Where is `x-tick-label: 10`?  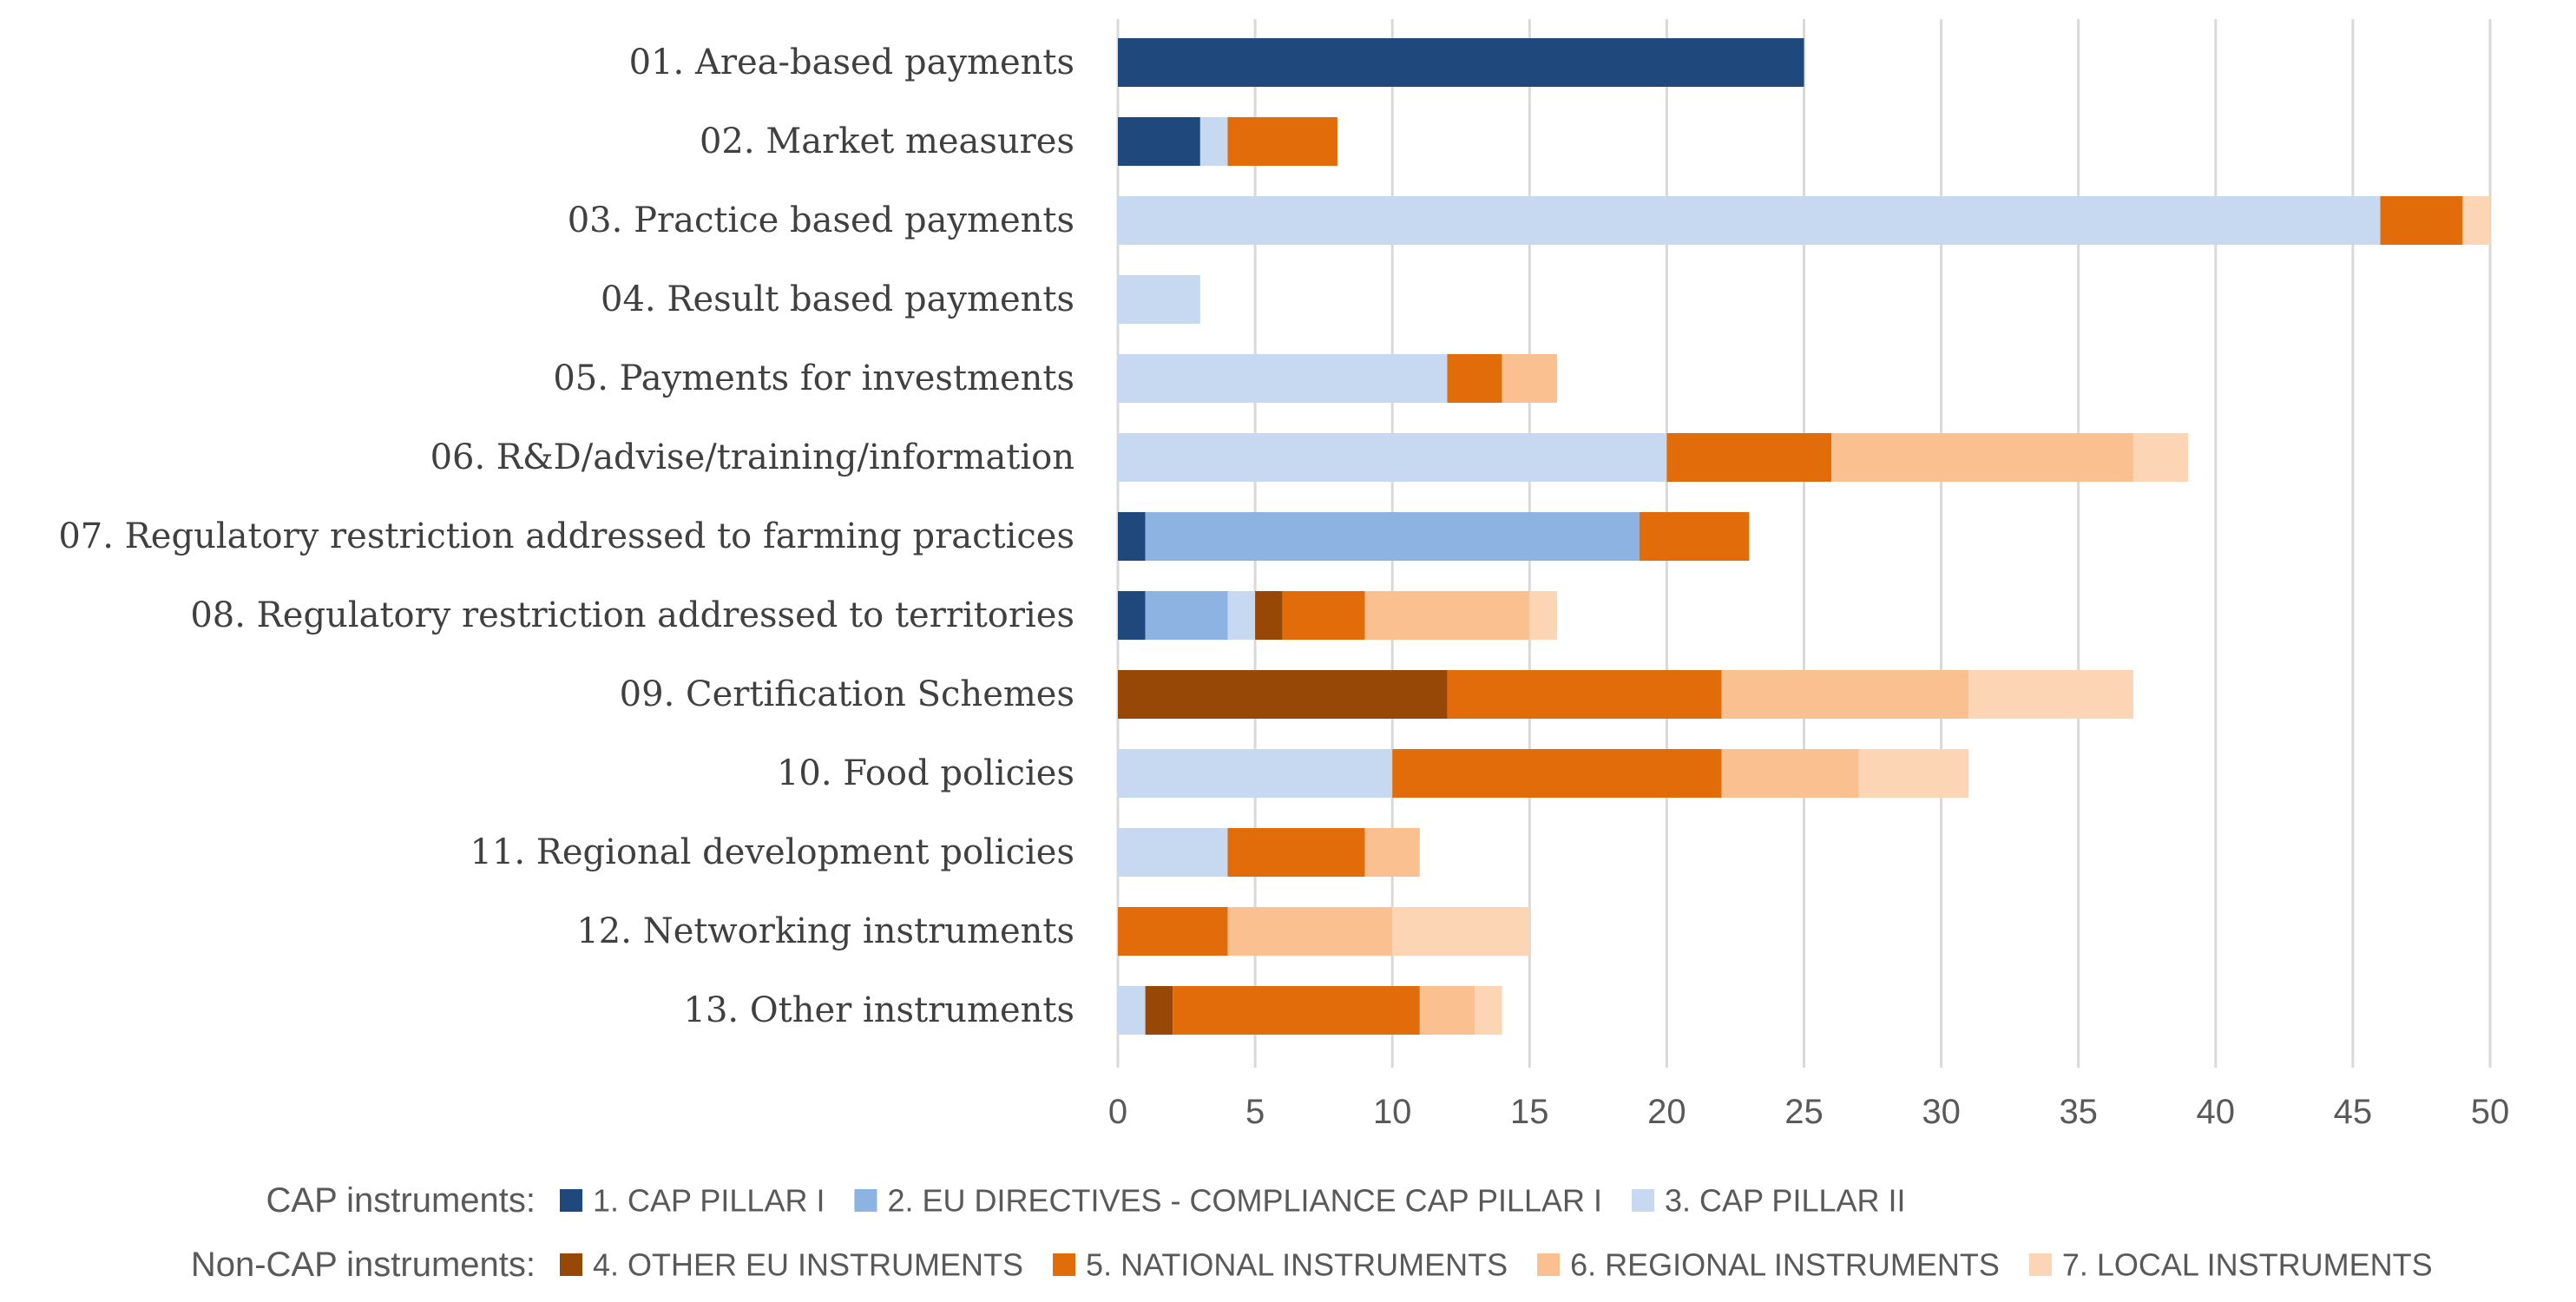
x-tick-label: 10 is located at coordinates (1392, 1112).